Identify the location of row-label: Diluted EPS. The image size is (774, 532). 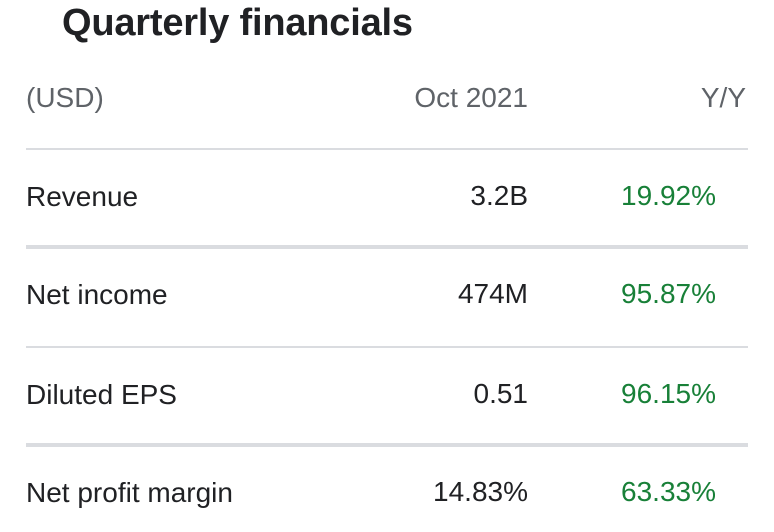
(101, 394).